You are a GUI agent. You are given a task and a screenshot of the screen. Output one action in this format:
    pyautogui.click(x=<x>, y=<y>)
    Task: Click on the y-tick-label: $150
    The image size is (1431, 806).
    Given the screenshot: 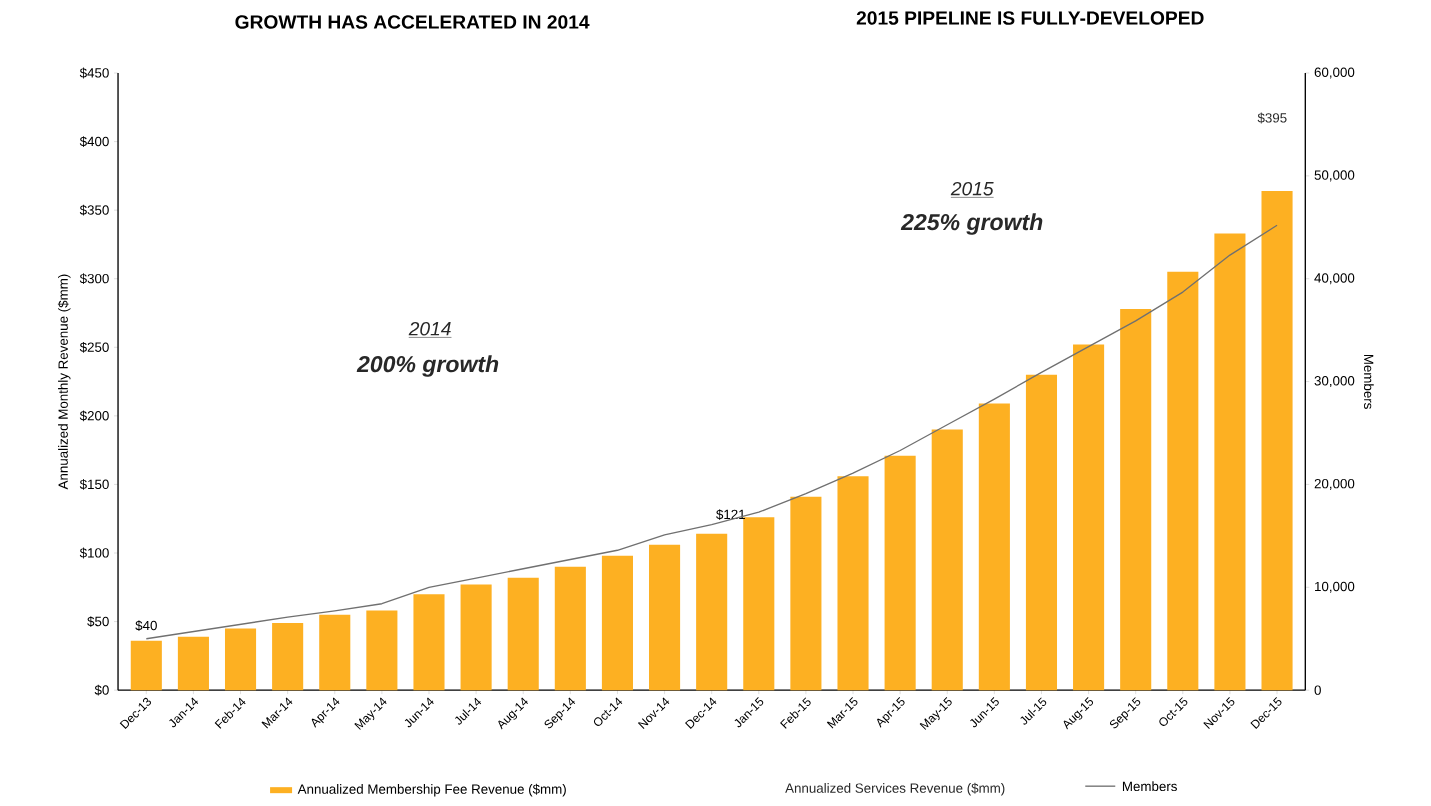 What is the action you would take?
    pyautogui.click(x=94, y=484)
    